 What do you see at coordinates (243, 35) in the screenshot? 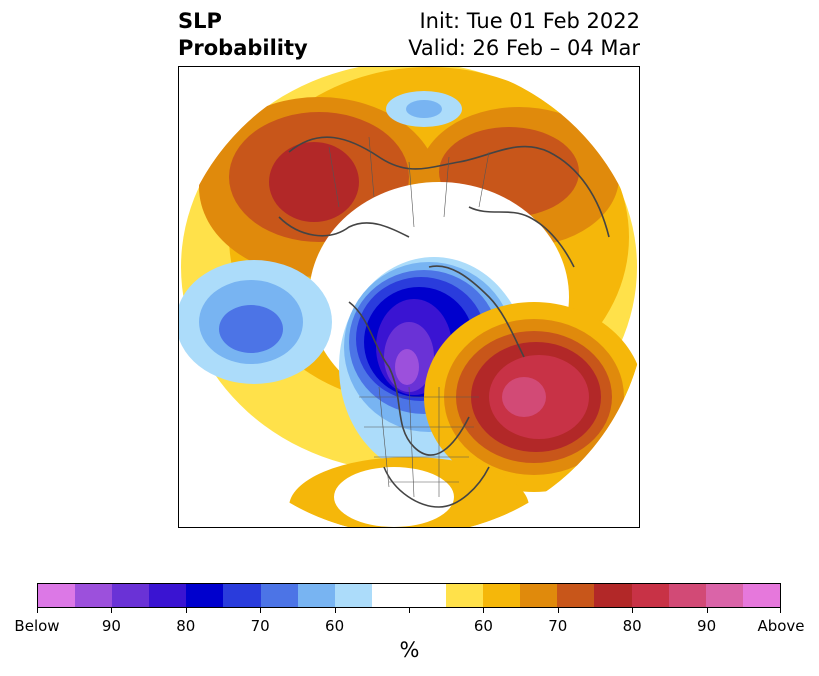
I see `title-block-left: SLP Probability` at bounding box center [243, 35].